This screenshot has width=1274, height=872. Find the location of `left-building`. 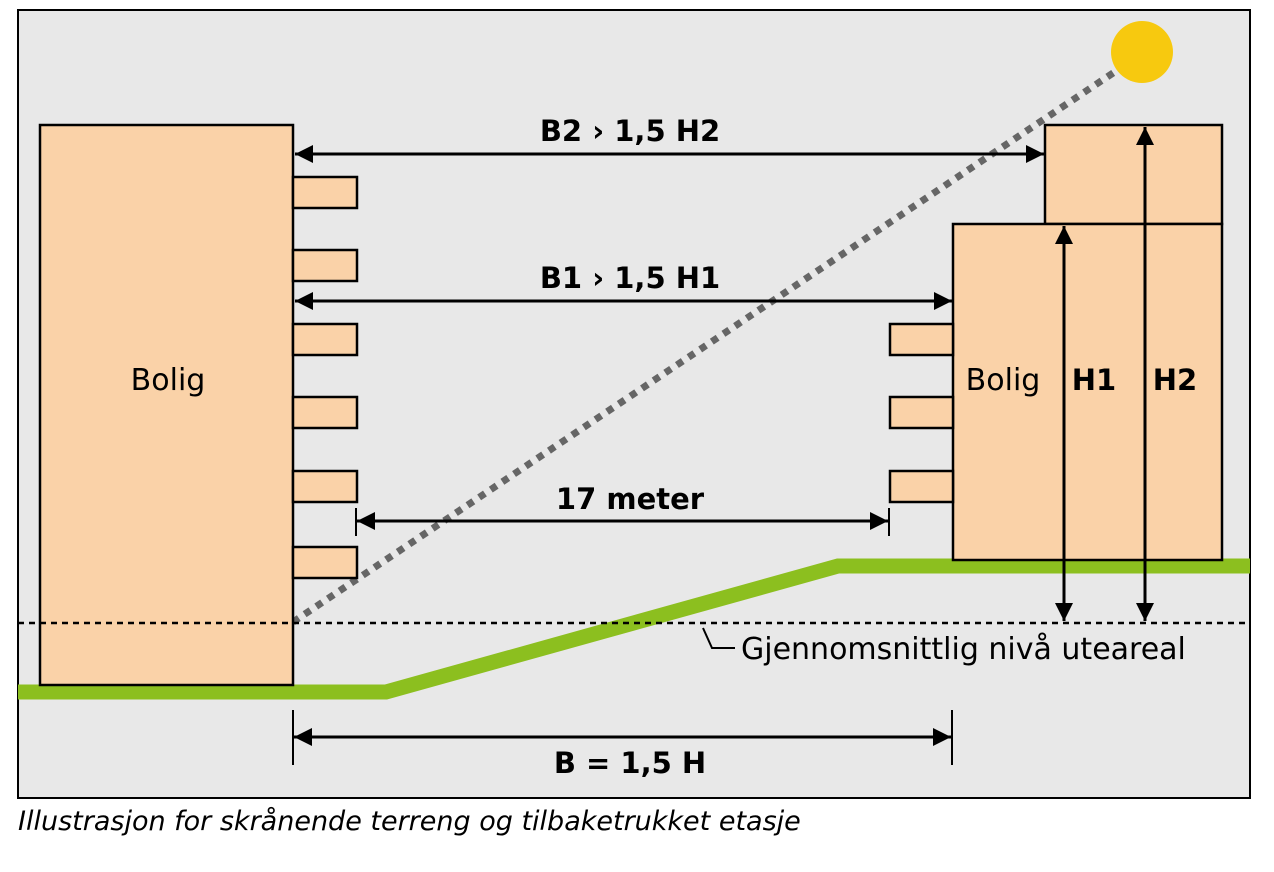

left-building is located at coordinates (166, 405).